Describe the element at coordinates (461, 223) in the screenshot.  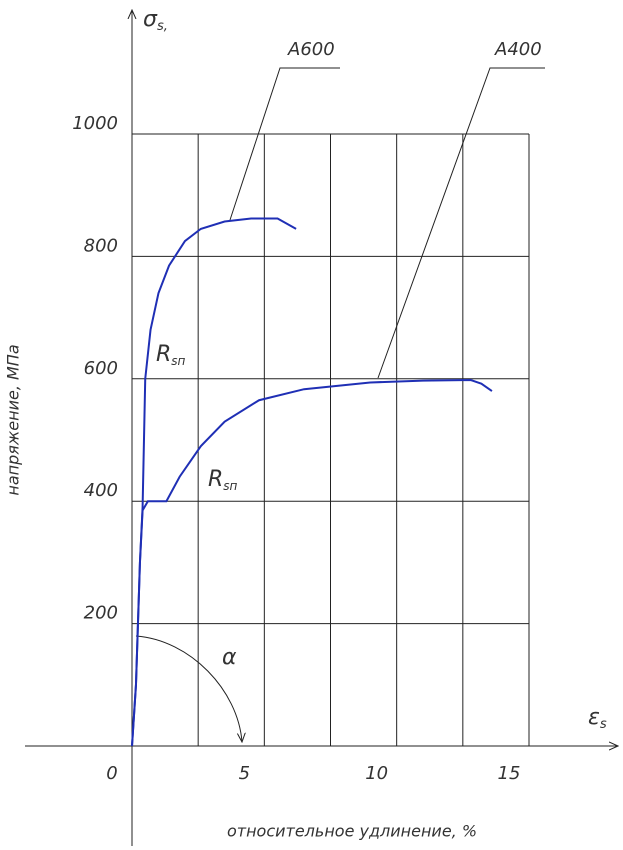
I see `leader-a400` at that location.